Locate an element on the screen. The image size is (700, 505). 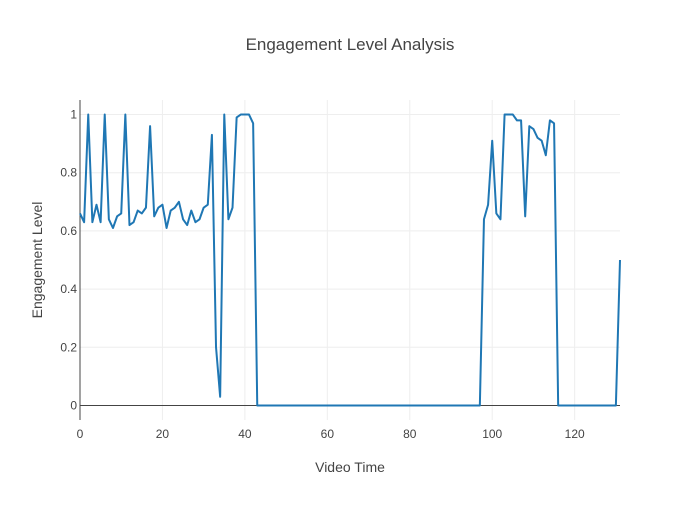
y-tick-label: 1 is located at coordinates (73, 115).